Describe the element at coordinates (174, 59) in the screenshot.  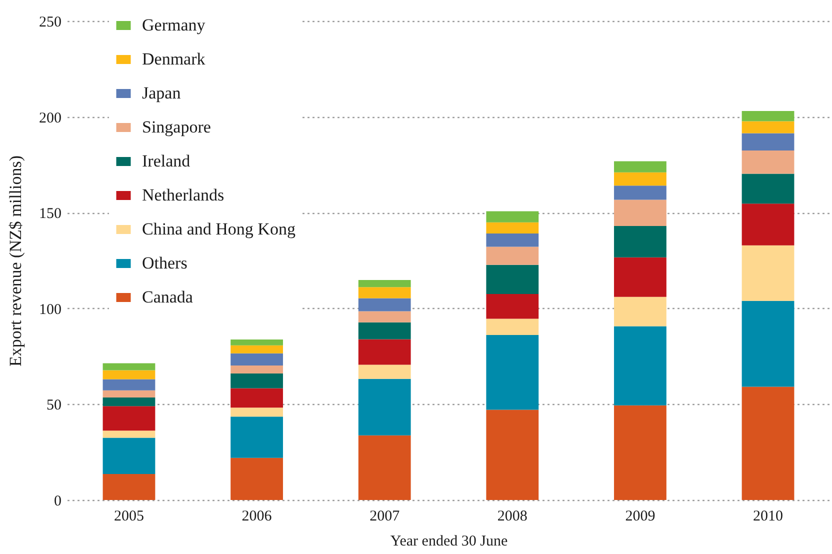
I see `legend-label: Denmark` at that location.